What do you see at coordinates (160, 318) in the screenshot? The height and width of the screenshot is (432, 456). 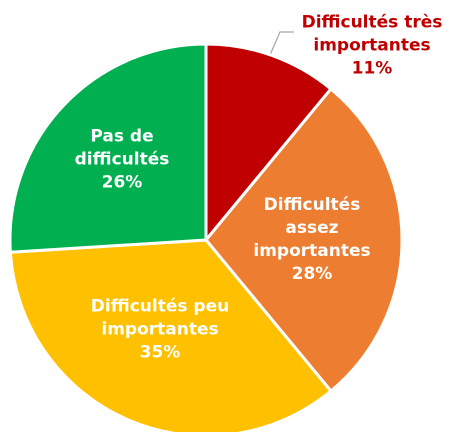 I see `category-label: Difficultés peu importantes` at bounding box center [160, 318].